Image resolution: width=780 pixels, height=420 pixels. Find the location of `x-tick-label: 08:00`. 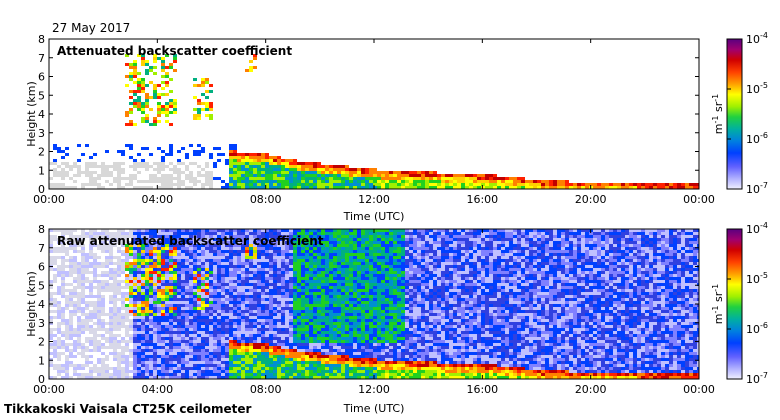

x-tick-label: 08:00 is located at coordinates (266, 199).